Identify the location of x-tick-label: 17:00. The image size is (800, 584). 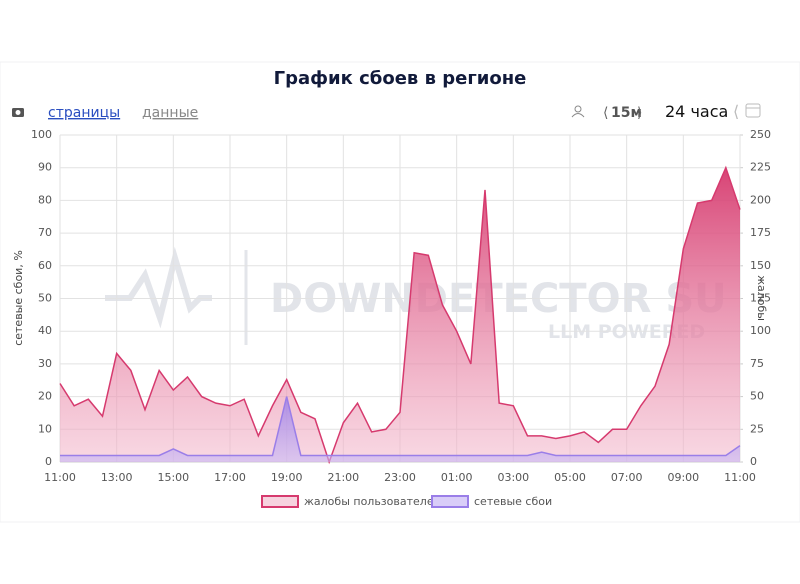
(230, 477).